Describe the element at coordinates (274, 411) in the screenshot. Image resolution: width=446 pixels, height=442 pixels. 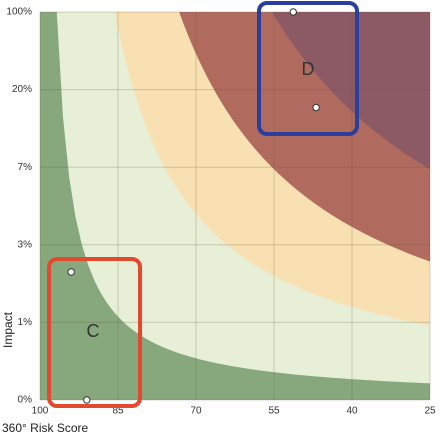
I see `x-tick-label: 55` at that location.